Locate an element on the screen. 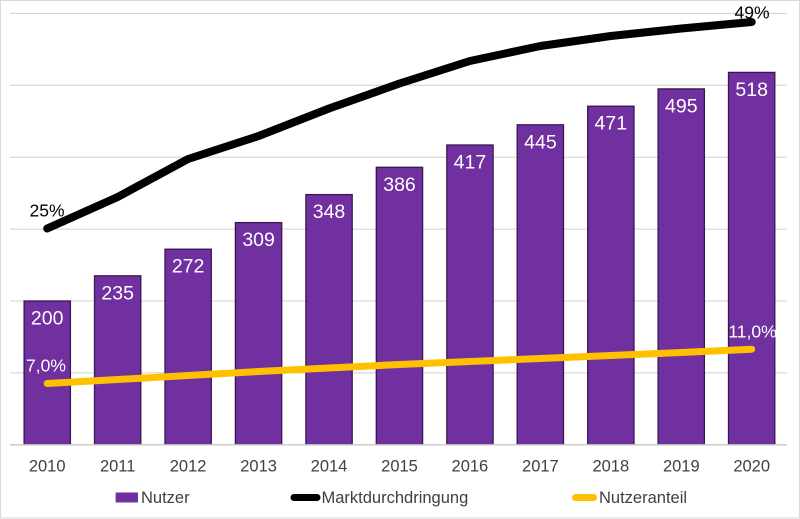 The image size is (800, 519). svg-text: 2020 is located at coordinates (751, 467).